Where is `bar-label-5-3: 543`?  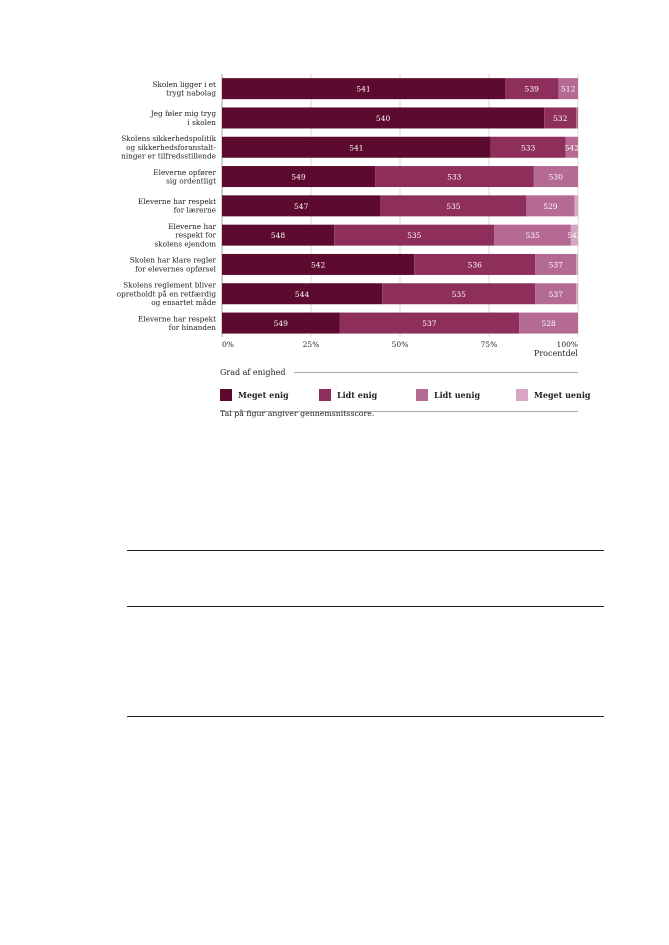
bar-label-5-3: 543 is located at coordinates (574, 235).